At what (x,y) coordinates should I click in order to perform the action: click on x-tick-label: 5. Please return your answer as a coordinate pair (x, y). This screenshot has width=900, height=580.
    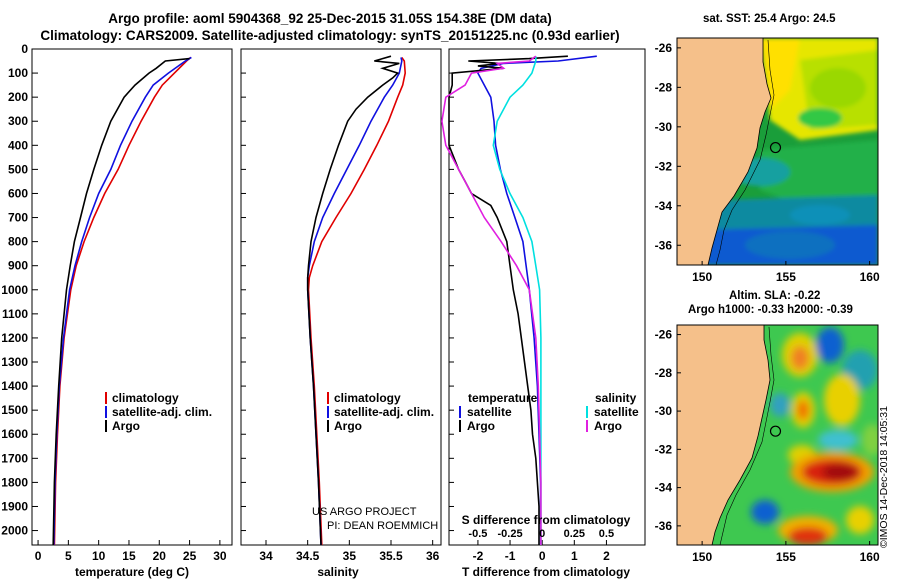
    Looking at the image, I should click on (68, 556).